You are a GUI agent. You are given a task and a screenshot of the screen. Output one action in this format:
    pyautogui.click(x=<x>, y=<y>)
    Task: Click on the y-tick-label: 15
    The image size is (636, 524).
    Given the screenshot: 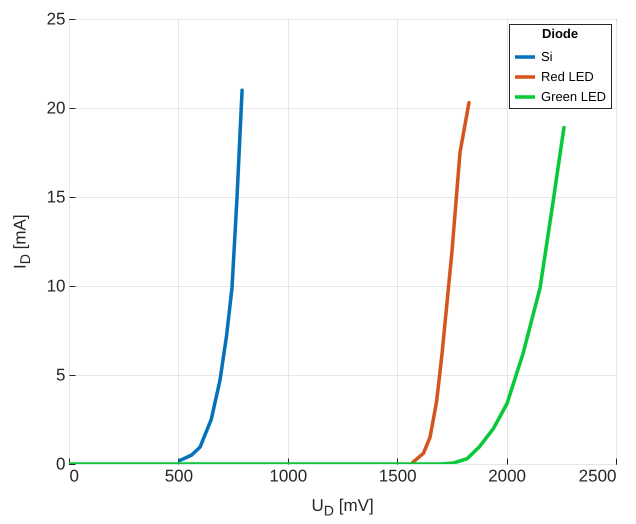 What is the action you would take?
    pyautogui.click(x=56, y=197)
    